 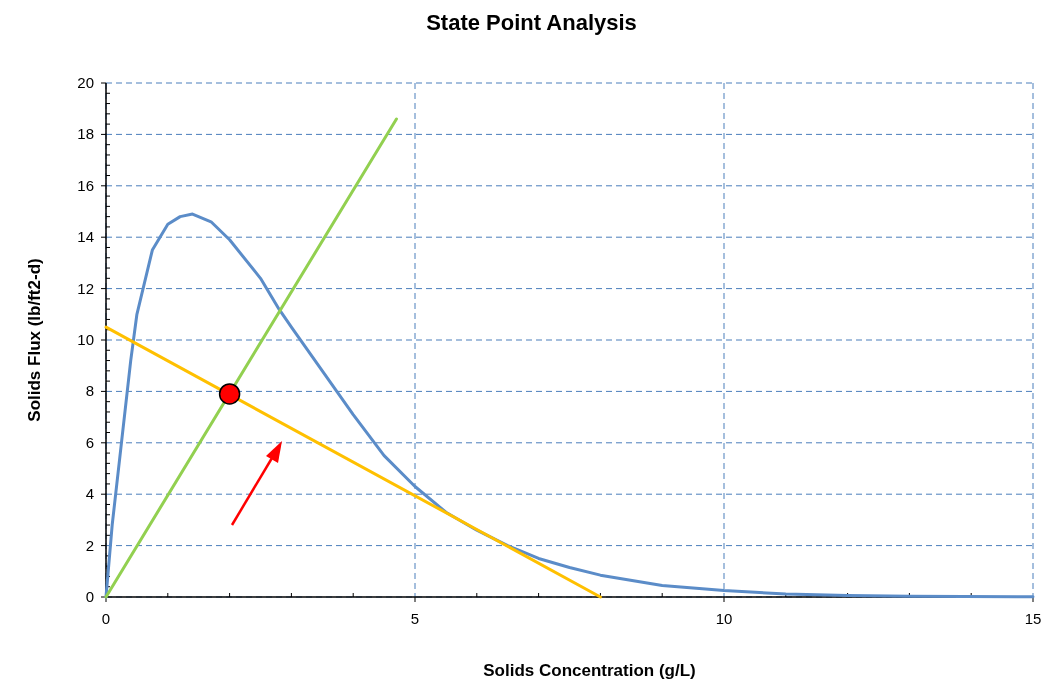 What do you see at coordinates (1033, 618) in the screenshot?
I see `x-tick-label: 15` at bounding box center [1033, 618].